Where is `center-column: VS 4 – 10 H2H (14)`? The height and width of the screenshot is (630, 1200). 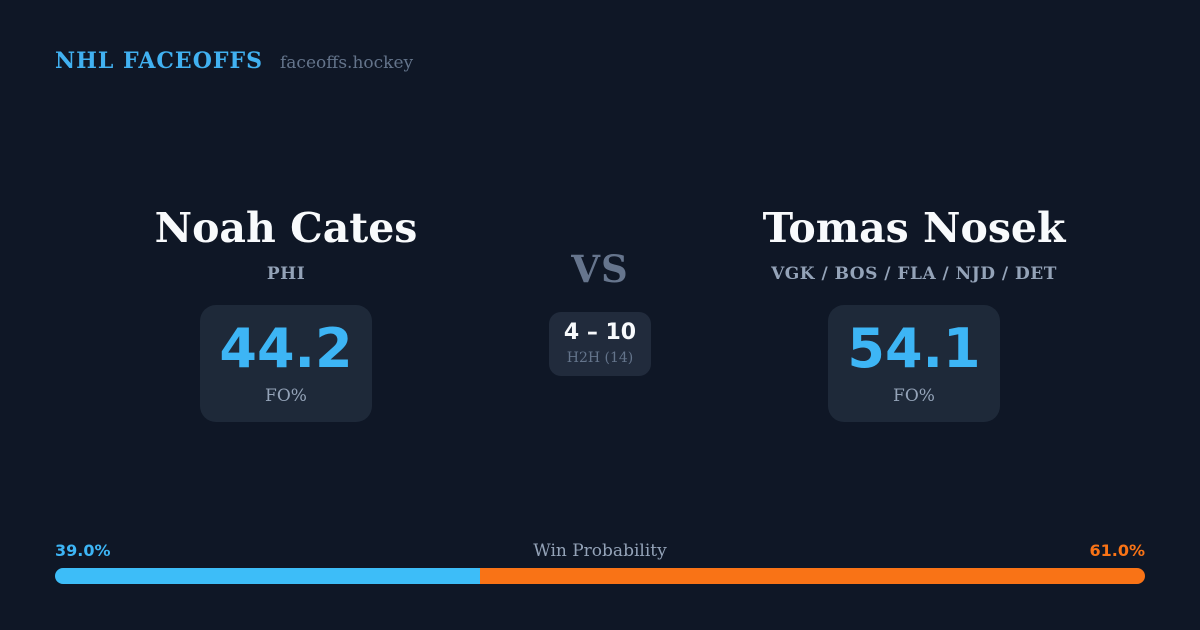
center-column: VS 4 – 10 H2H (14) is located at coordinates (600, 313).